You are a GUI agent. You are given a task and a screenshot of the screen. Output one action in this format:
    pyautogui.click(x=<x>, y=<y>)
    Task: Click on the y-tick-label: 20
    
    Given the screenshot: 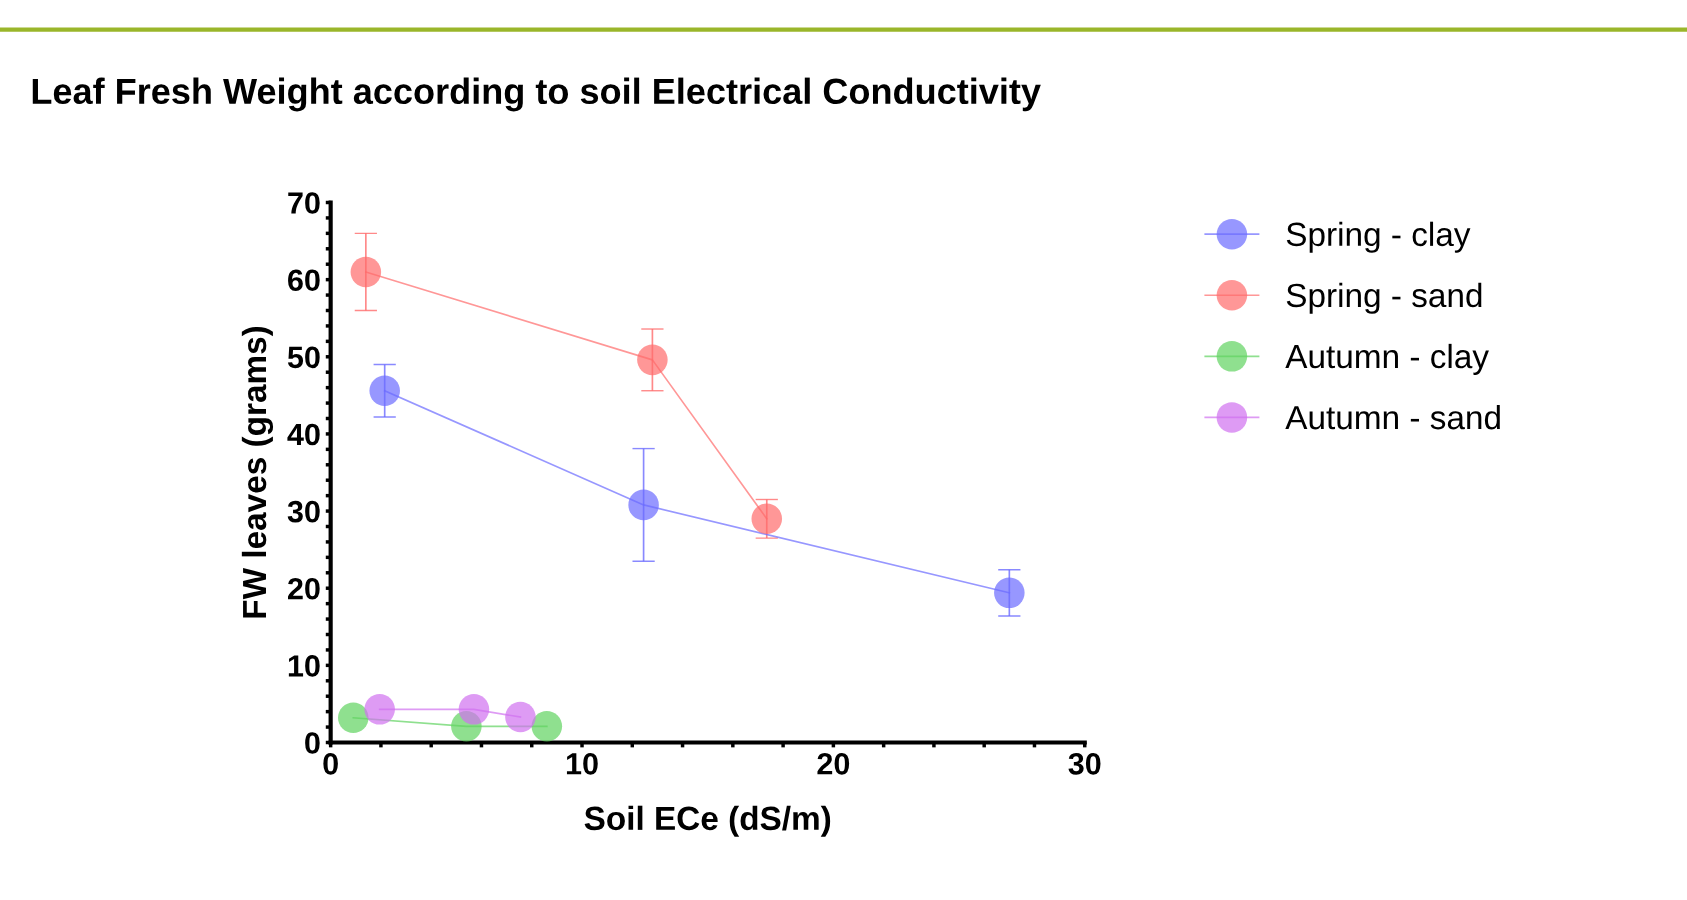 What is the action you would take?
    pyautogui.click(x=304, y=588)
    